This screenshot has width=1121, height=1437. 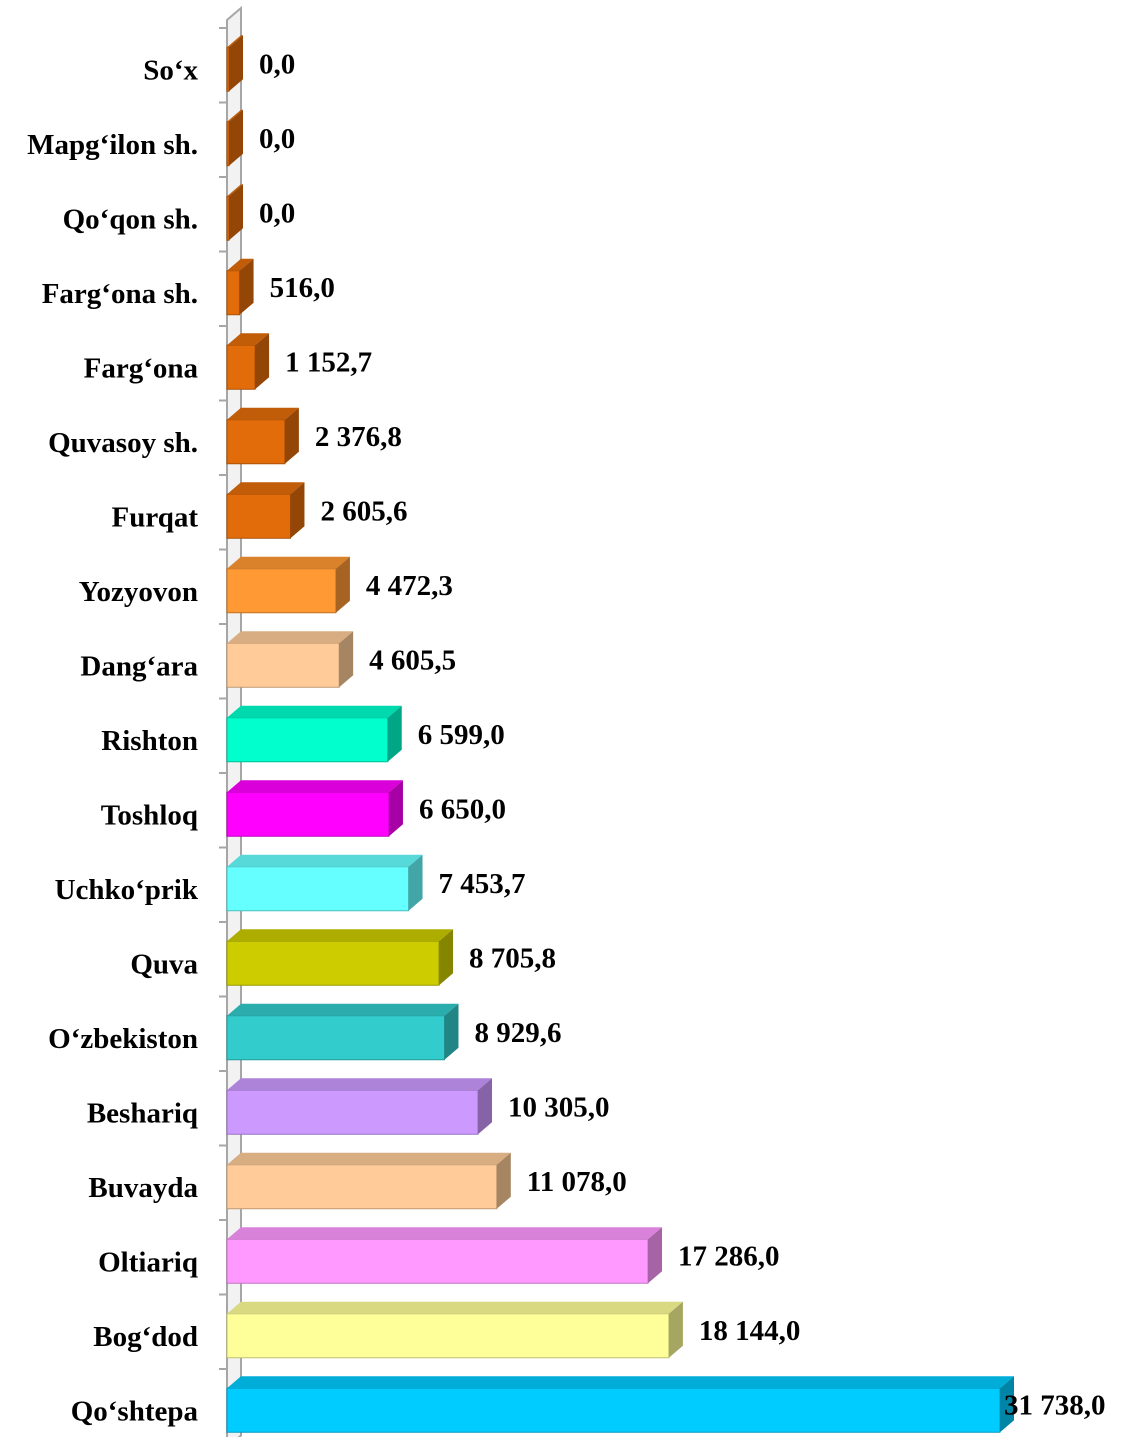 I want to click on value-label: 1 152,7, so click(x=328, y=362).